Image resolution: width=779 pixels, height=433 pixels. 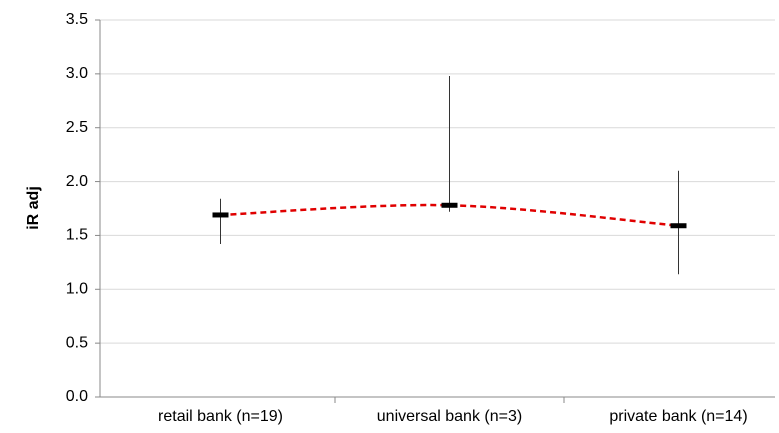 What do you see at coordinates (77, 73) in the screenshot?
I see `y-tick-label: 3.0` at bounding box center [77, 73].